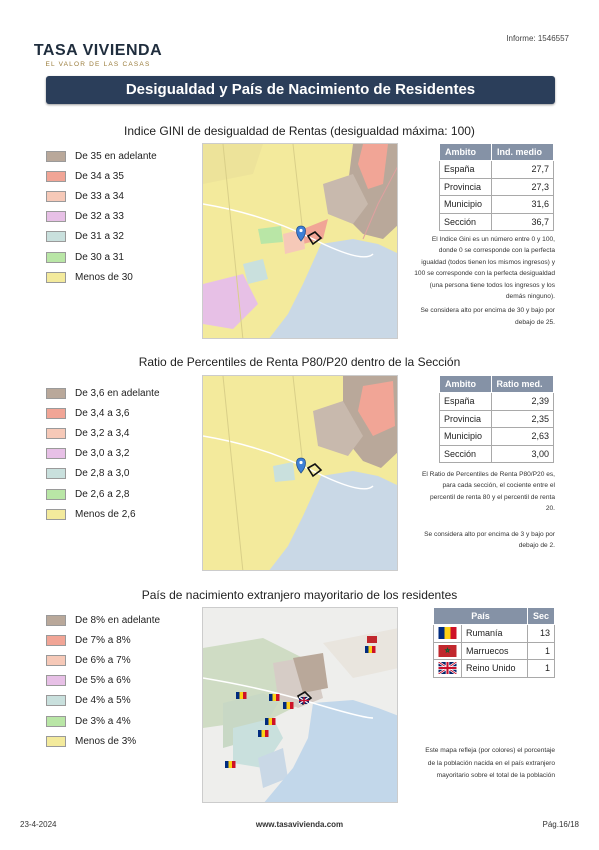  I want to click on legend-item: De 33 a 34, so click(101, 196).